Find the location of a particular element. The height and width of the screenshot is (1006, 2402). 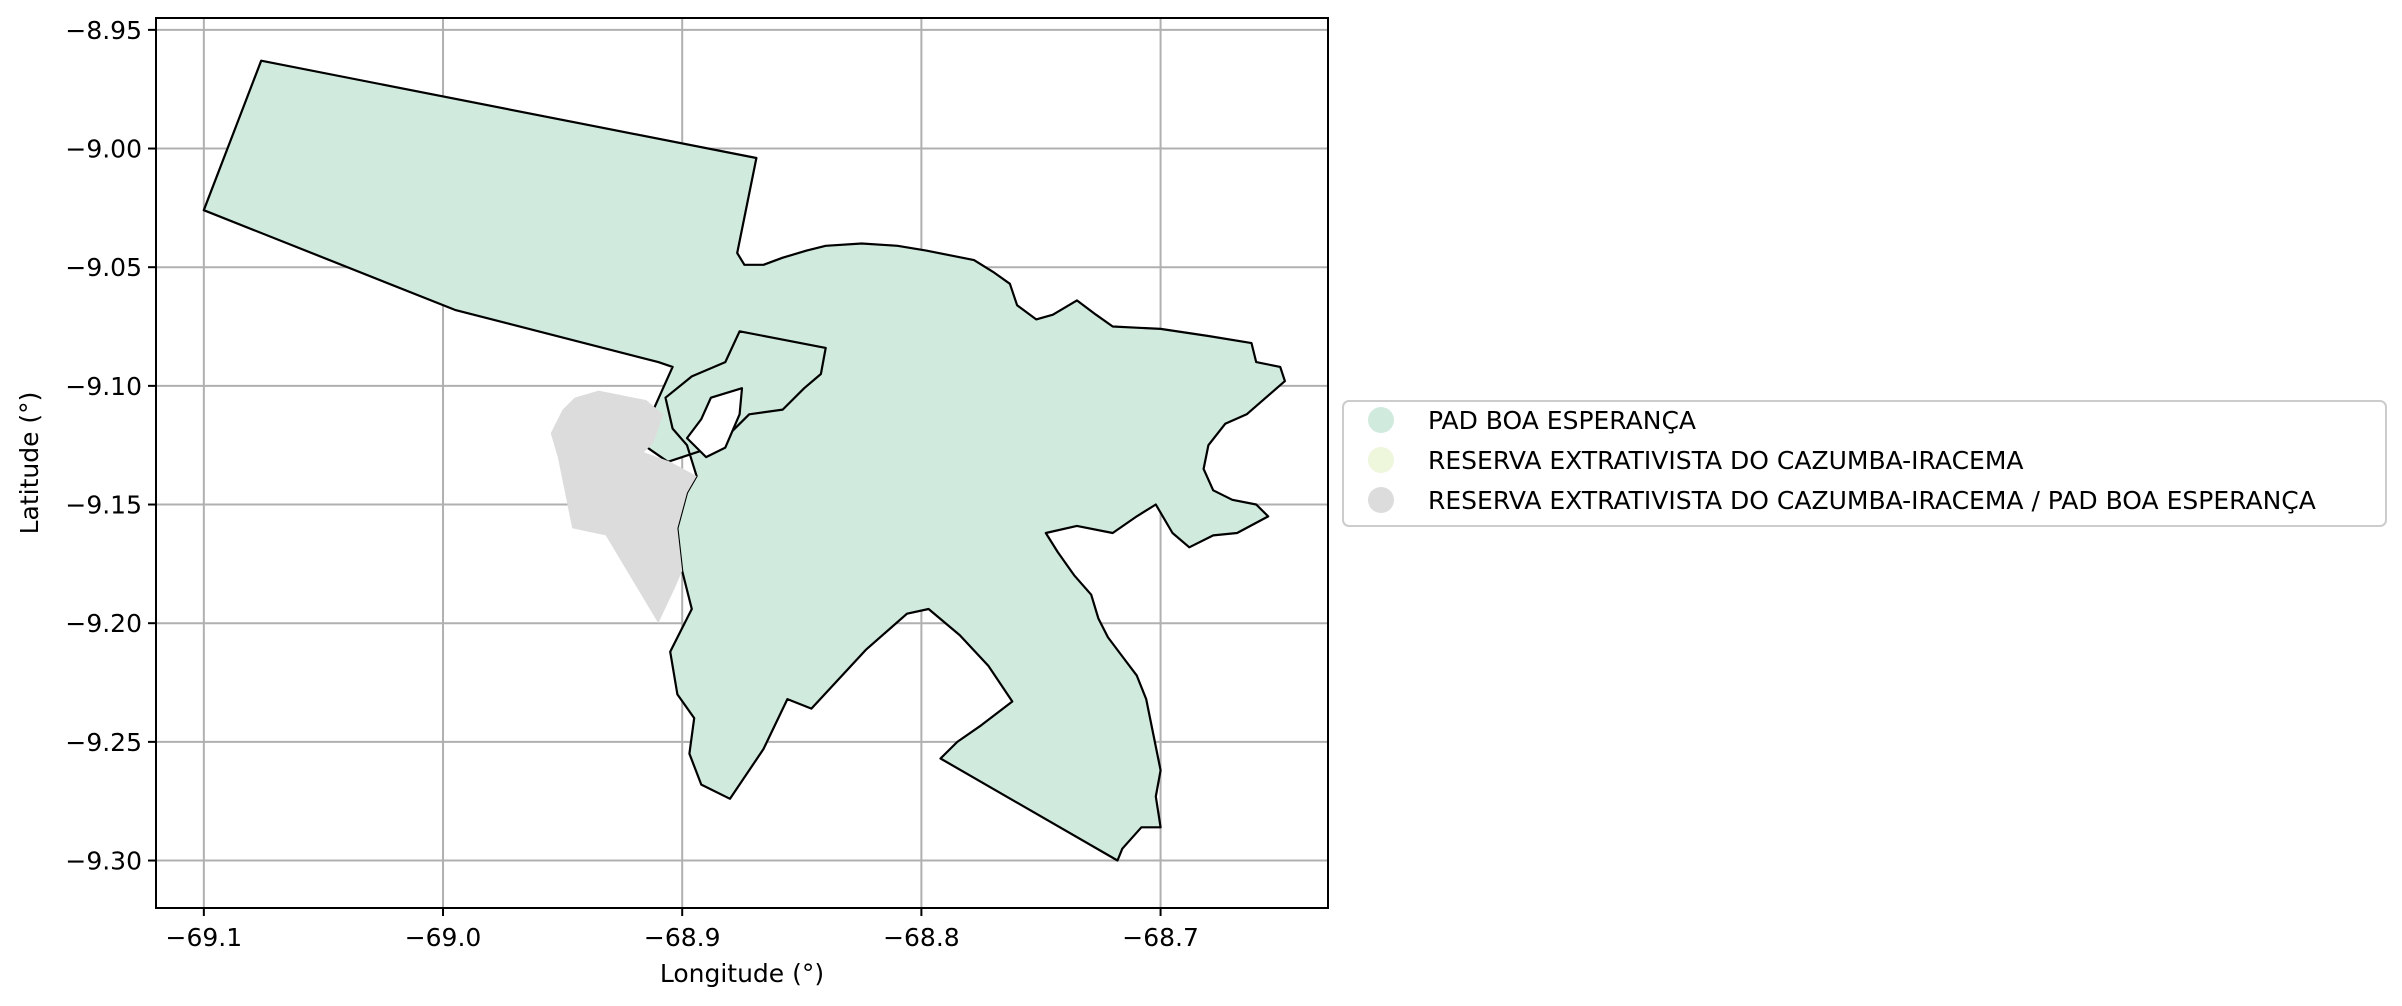

x-tick-label: −68.8 is located at coordinates (921, 937).